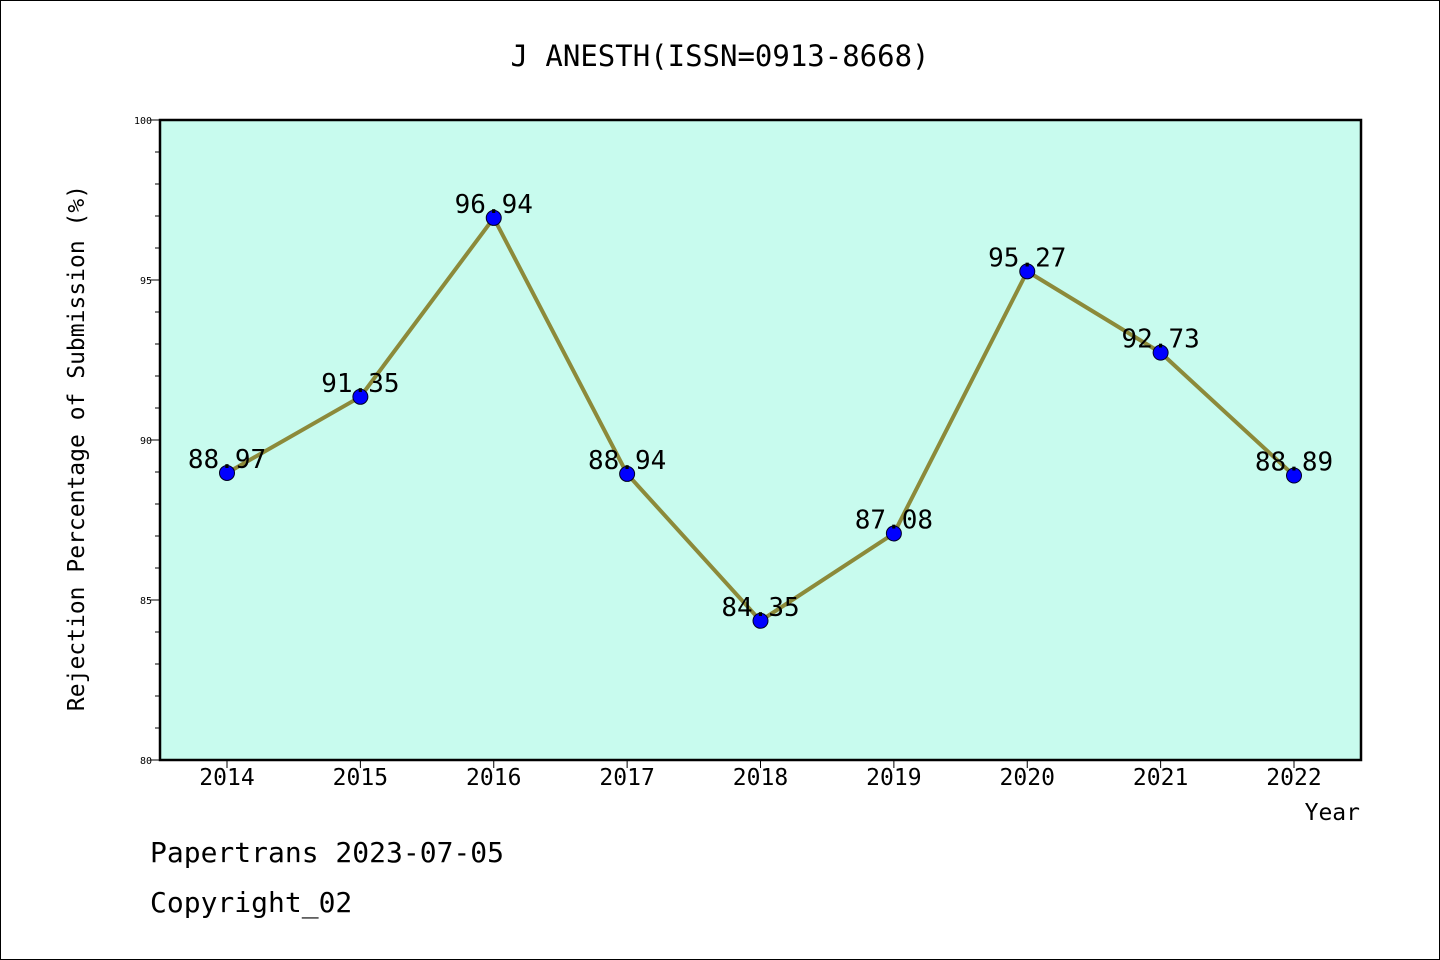  Describe the element at coordinates (1293, 778) in the screenshot. I see `x-tick-label: 2022` at that location.